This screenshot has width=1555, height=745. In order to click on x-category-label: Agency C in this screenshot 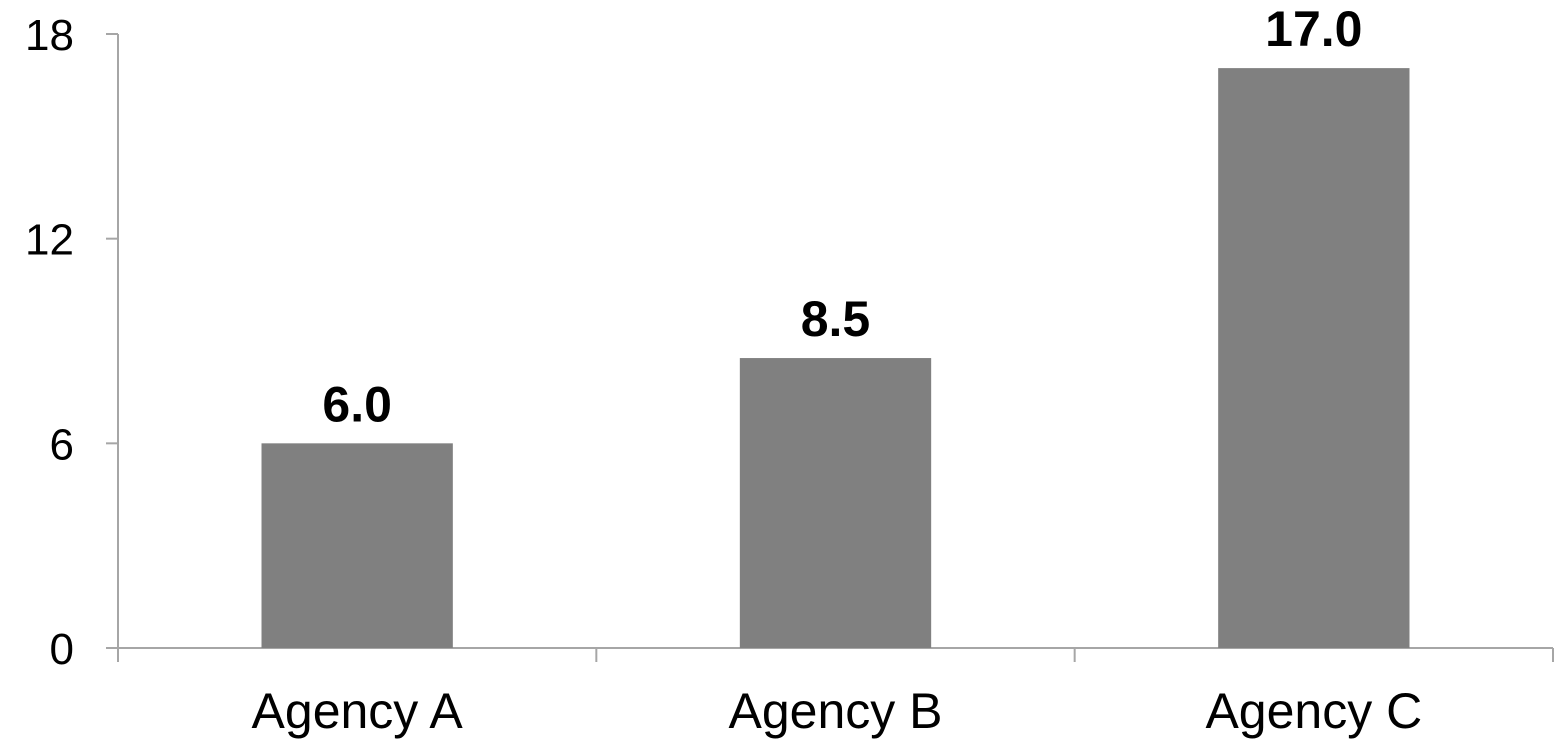, I will do `click(1313, 711)`.